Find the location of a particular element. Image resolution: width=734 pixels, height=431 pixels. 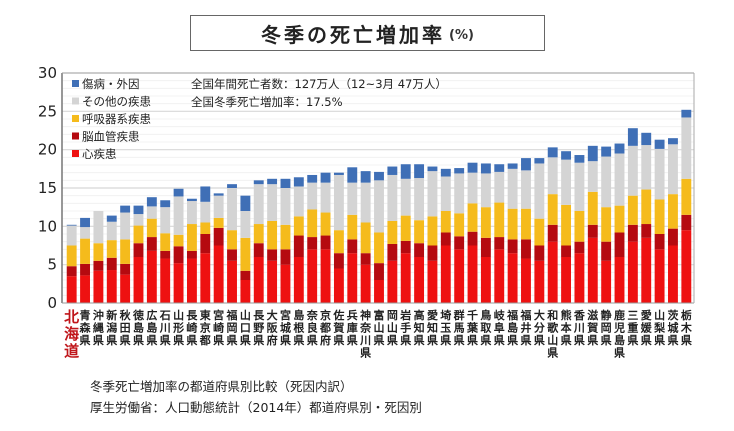

x-tick-label: 埼 is located at coordinates (445, 315).